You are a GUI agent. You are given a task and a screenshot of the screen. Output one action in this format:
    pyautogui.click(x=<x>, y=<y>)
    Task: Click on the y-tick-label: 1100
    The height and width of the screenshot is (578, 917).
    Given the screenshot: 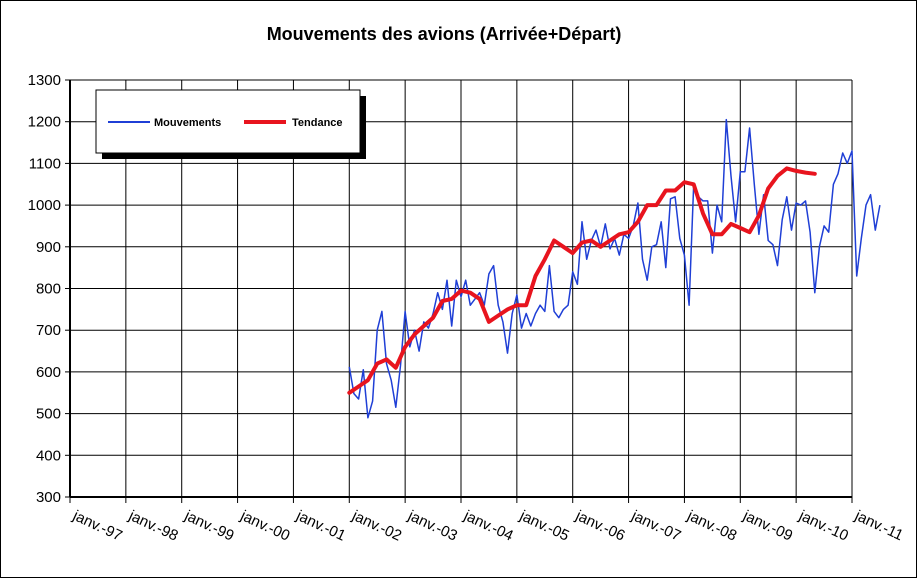 What is the action you would take?
    pyautogui.click(x=45, y=163)
    